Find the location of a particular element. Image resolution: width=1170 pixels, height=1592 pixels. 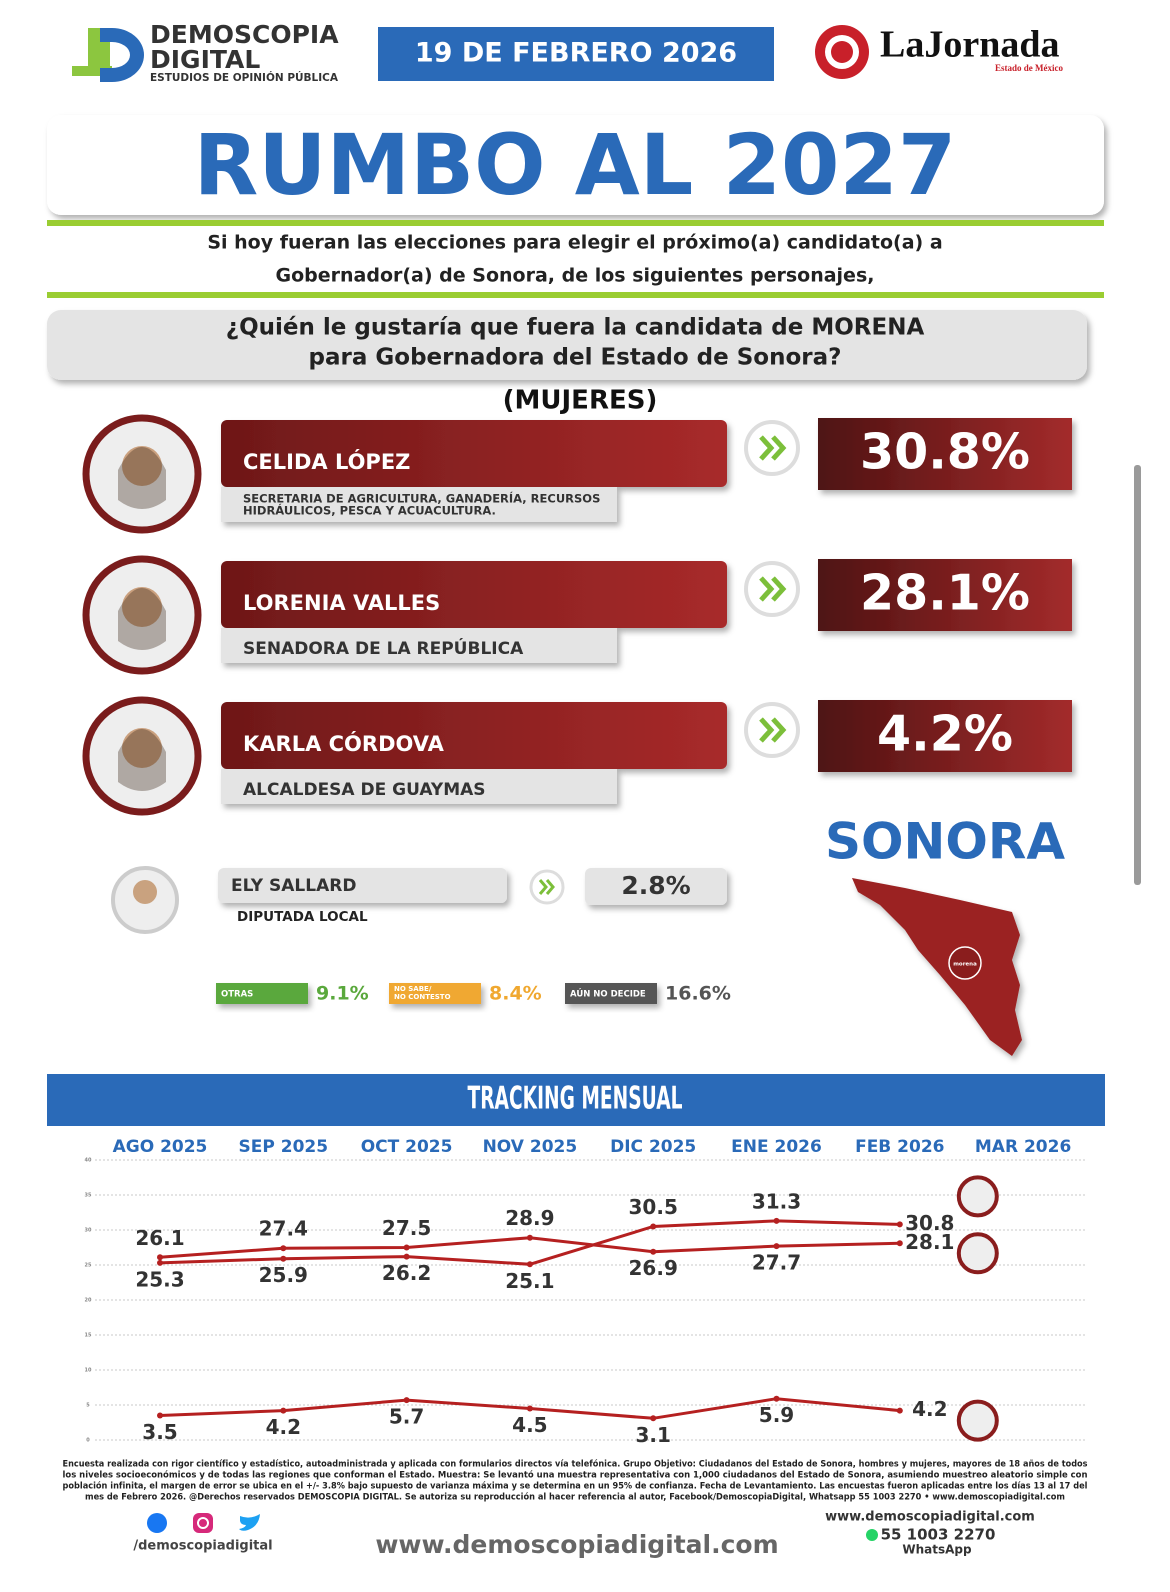

date-box is located at coordinates (576, 54).